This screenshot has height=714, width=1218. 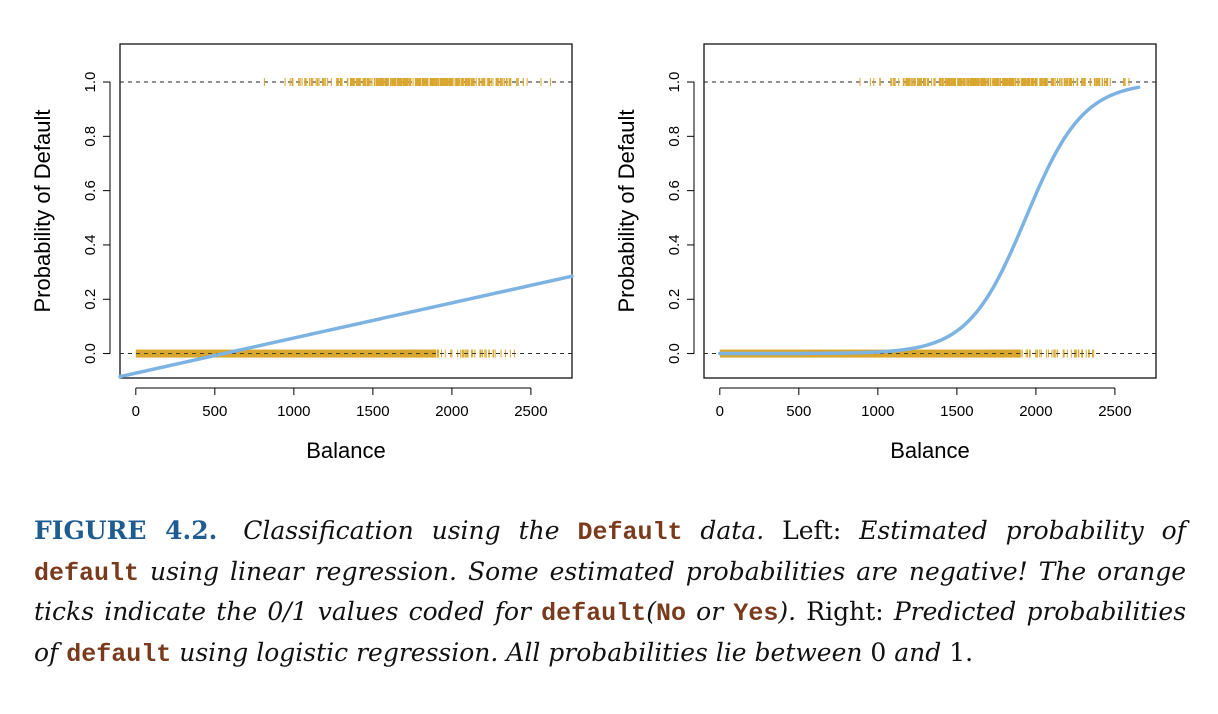 What do you see at coordinates (969, 652) in the screenshot?
I see `caption-text: .` at bounding box center [969, 652].